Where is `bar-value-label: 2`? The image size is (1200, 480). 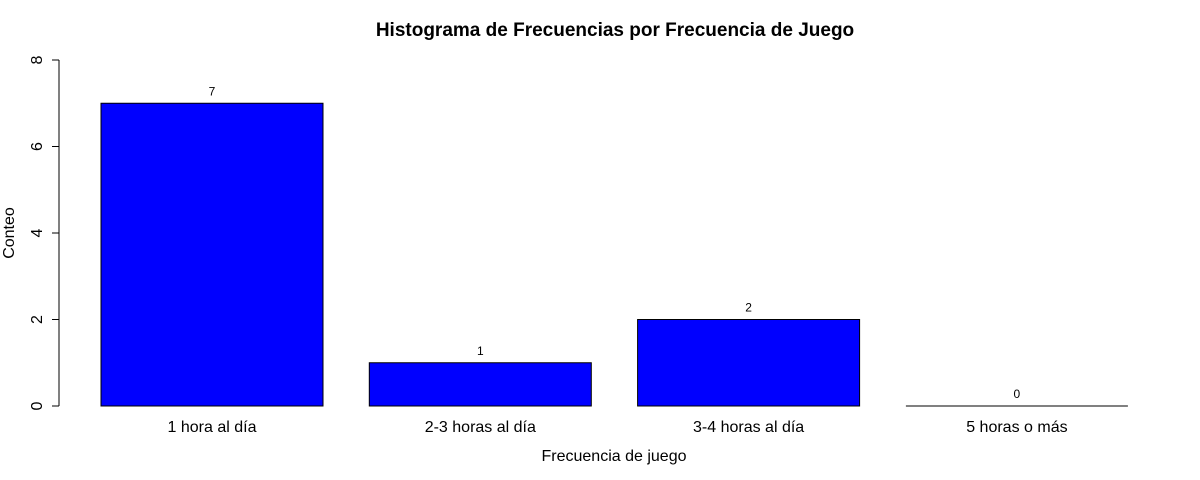 bar-value-label: 2 is located at coordinates (748, 308).